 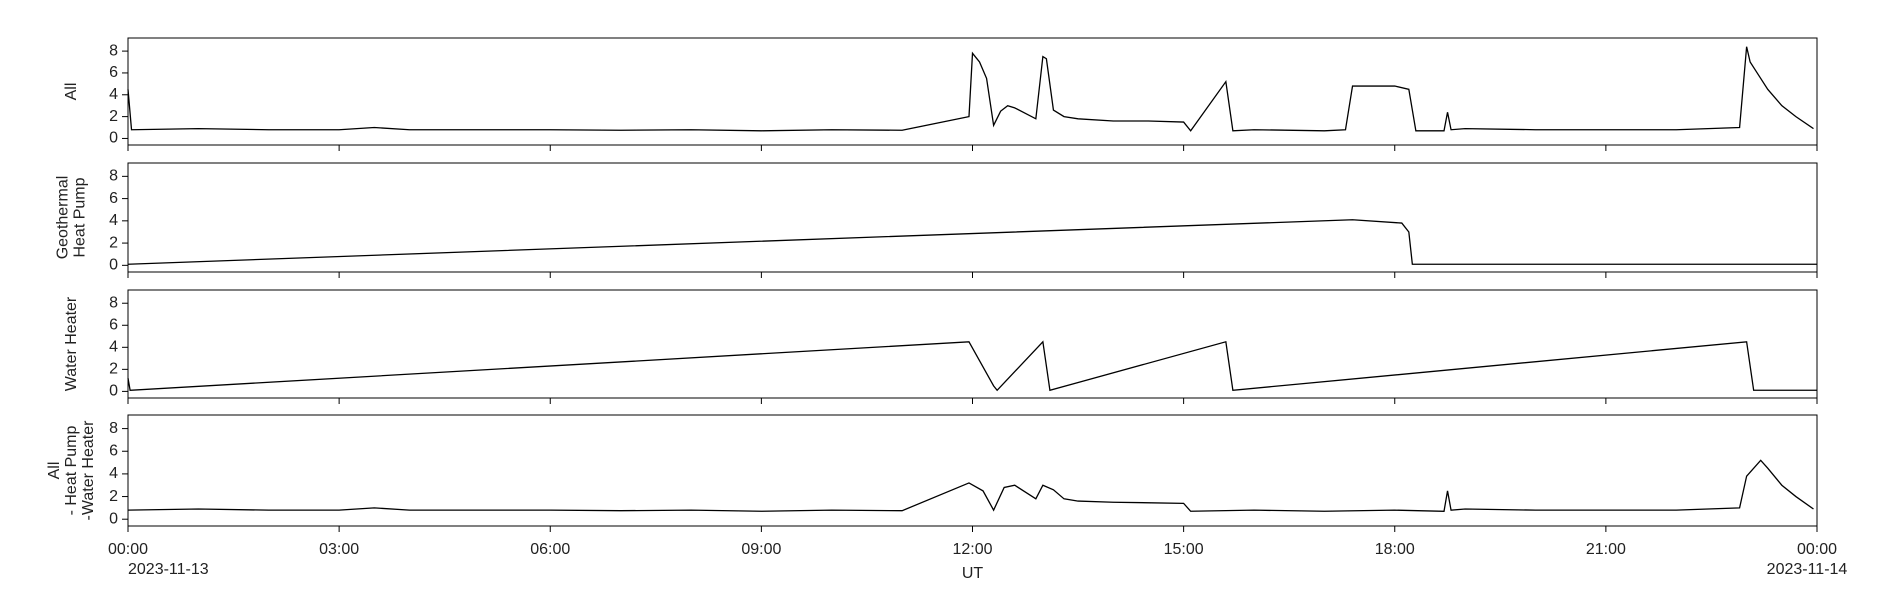 I want to click on x-tick-label: 03:00, so click(x=339, y=549).